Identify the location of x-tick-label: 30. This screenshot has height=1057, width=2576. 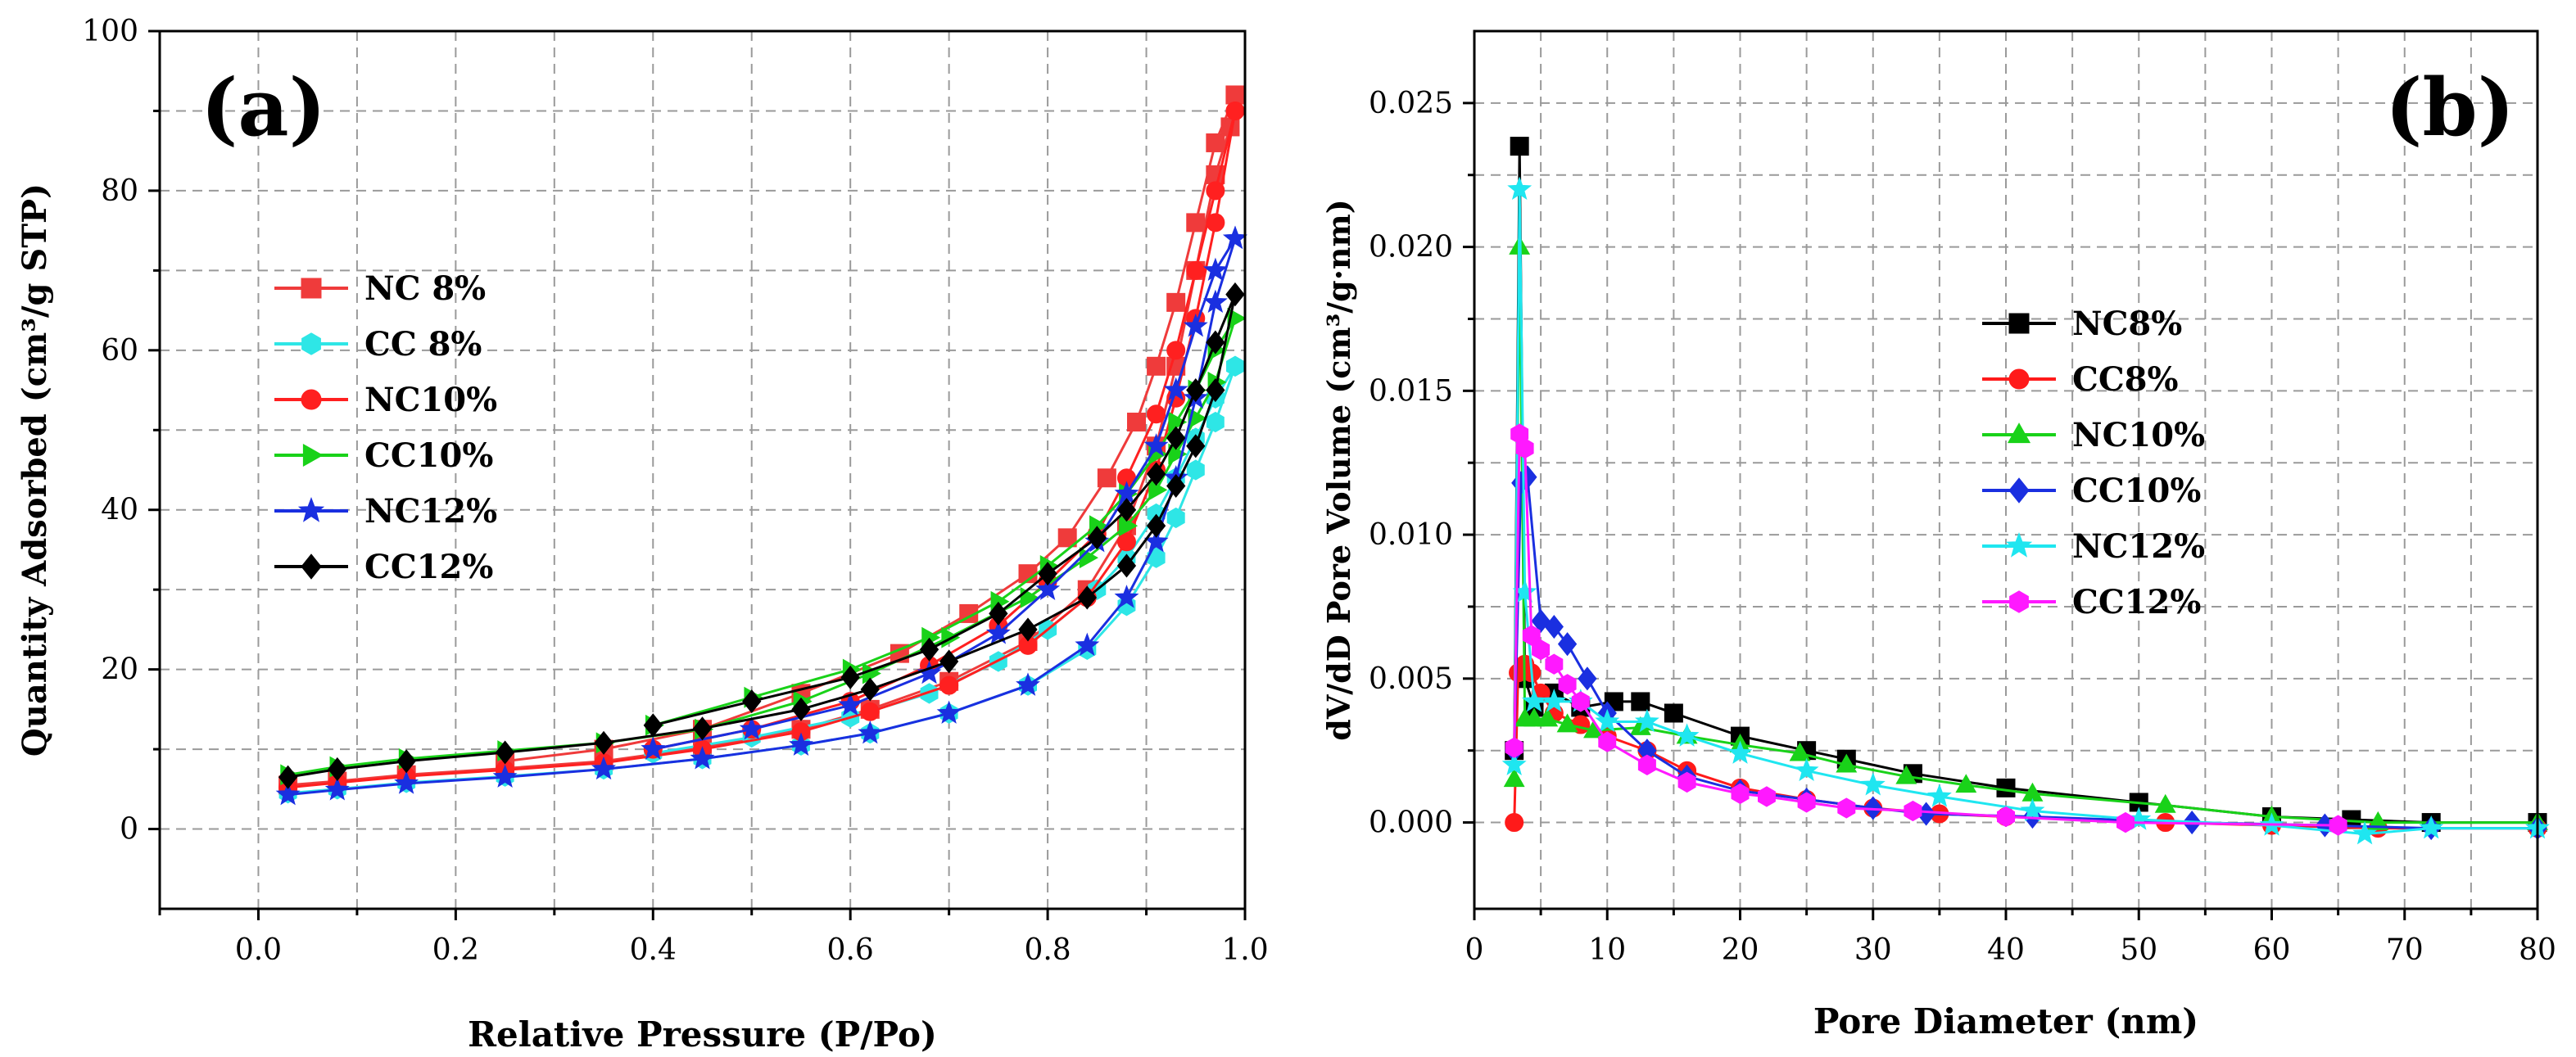
(1873, 950).